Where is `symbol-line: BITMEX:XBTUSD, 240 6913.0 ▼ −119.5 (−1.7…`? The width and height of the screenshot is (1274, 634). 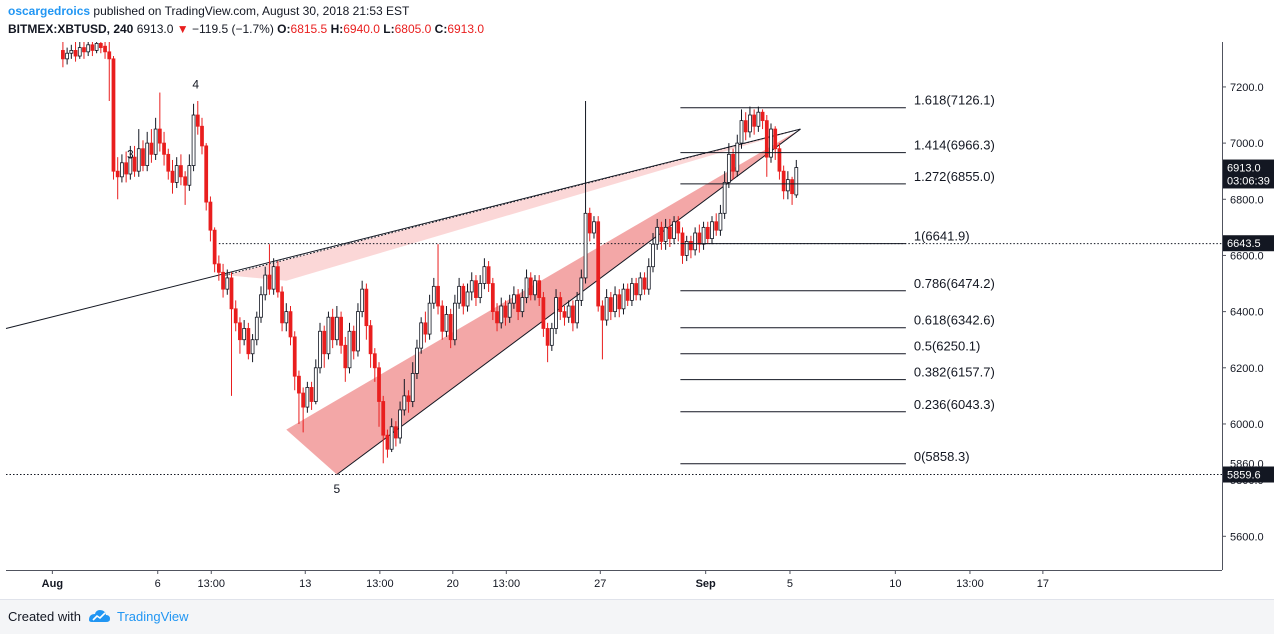 symbol-line: BITMEX:XBTUSD, 240 6913.0 ▼ −119.5 (−1.7… is located at coordinates (246, 29).